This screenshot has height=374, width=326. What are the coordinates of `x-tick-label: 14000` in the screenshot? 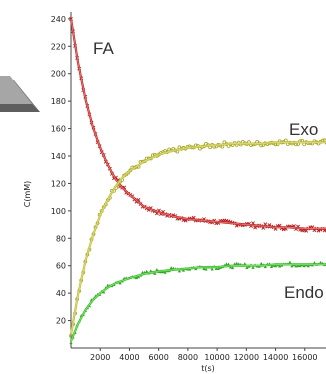 It's located at (275, 357).